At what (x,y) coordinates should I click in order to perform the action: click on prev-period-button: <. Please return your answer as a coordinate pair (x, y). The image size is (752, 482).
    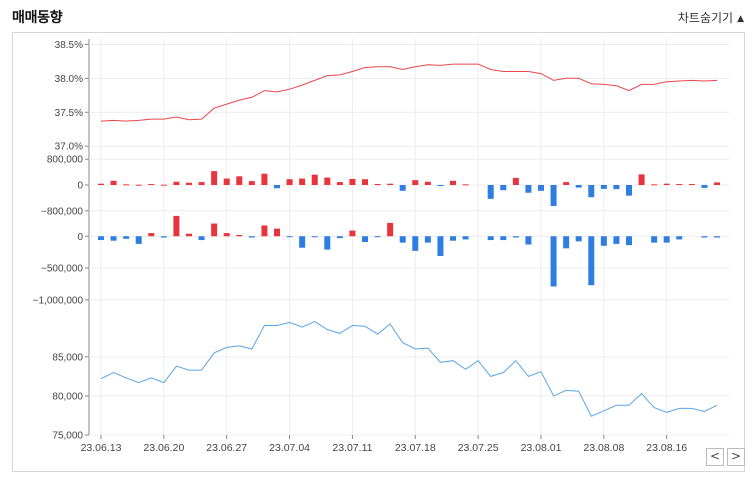
    Looking at the image, I should click on (715, 457).